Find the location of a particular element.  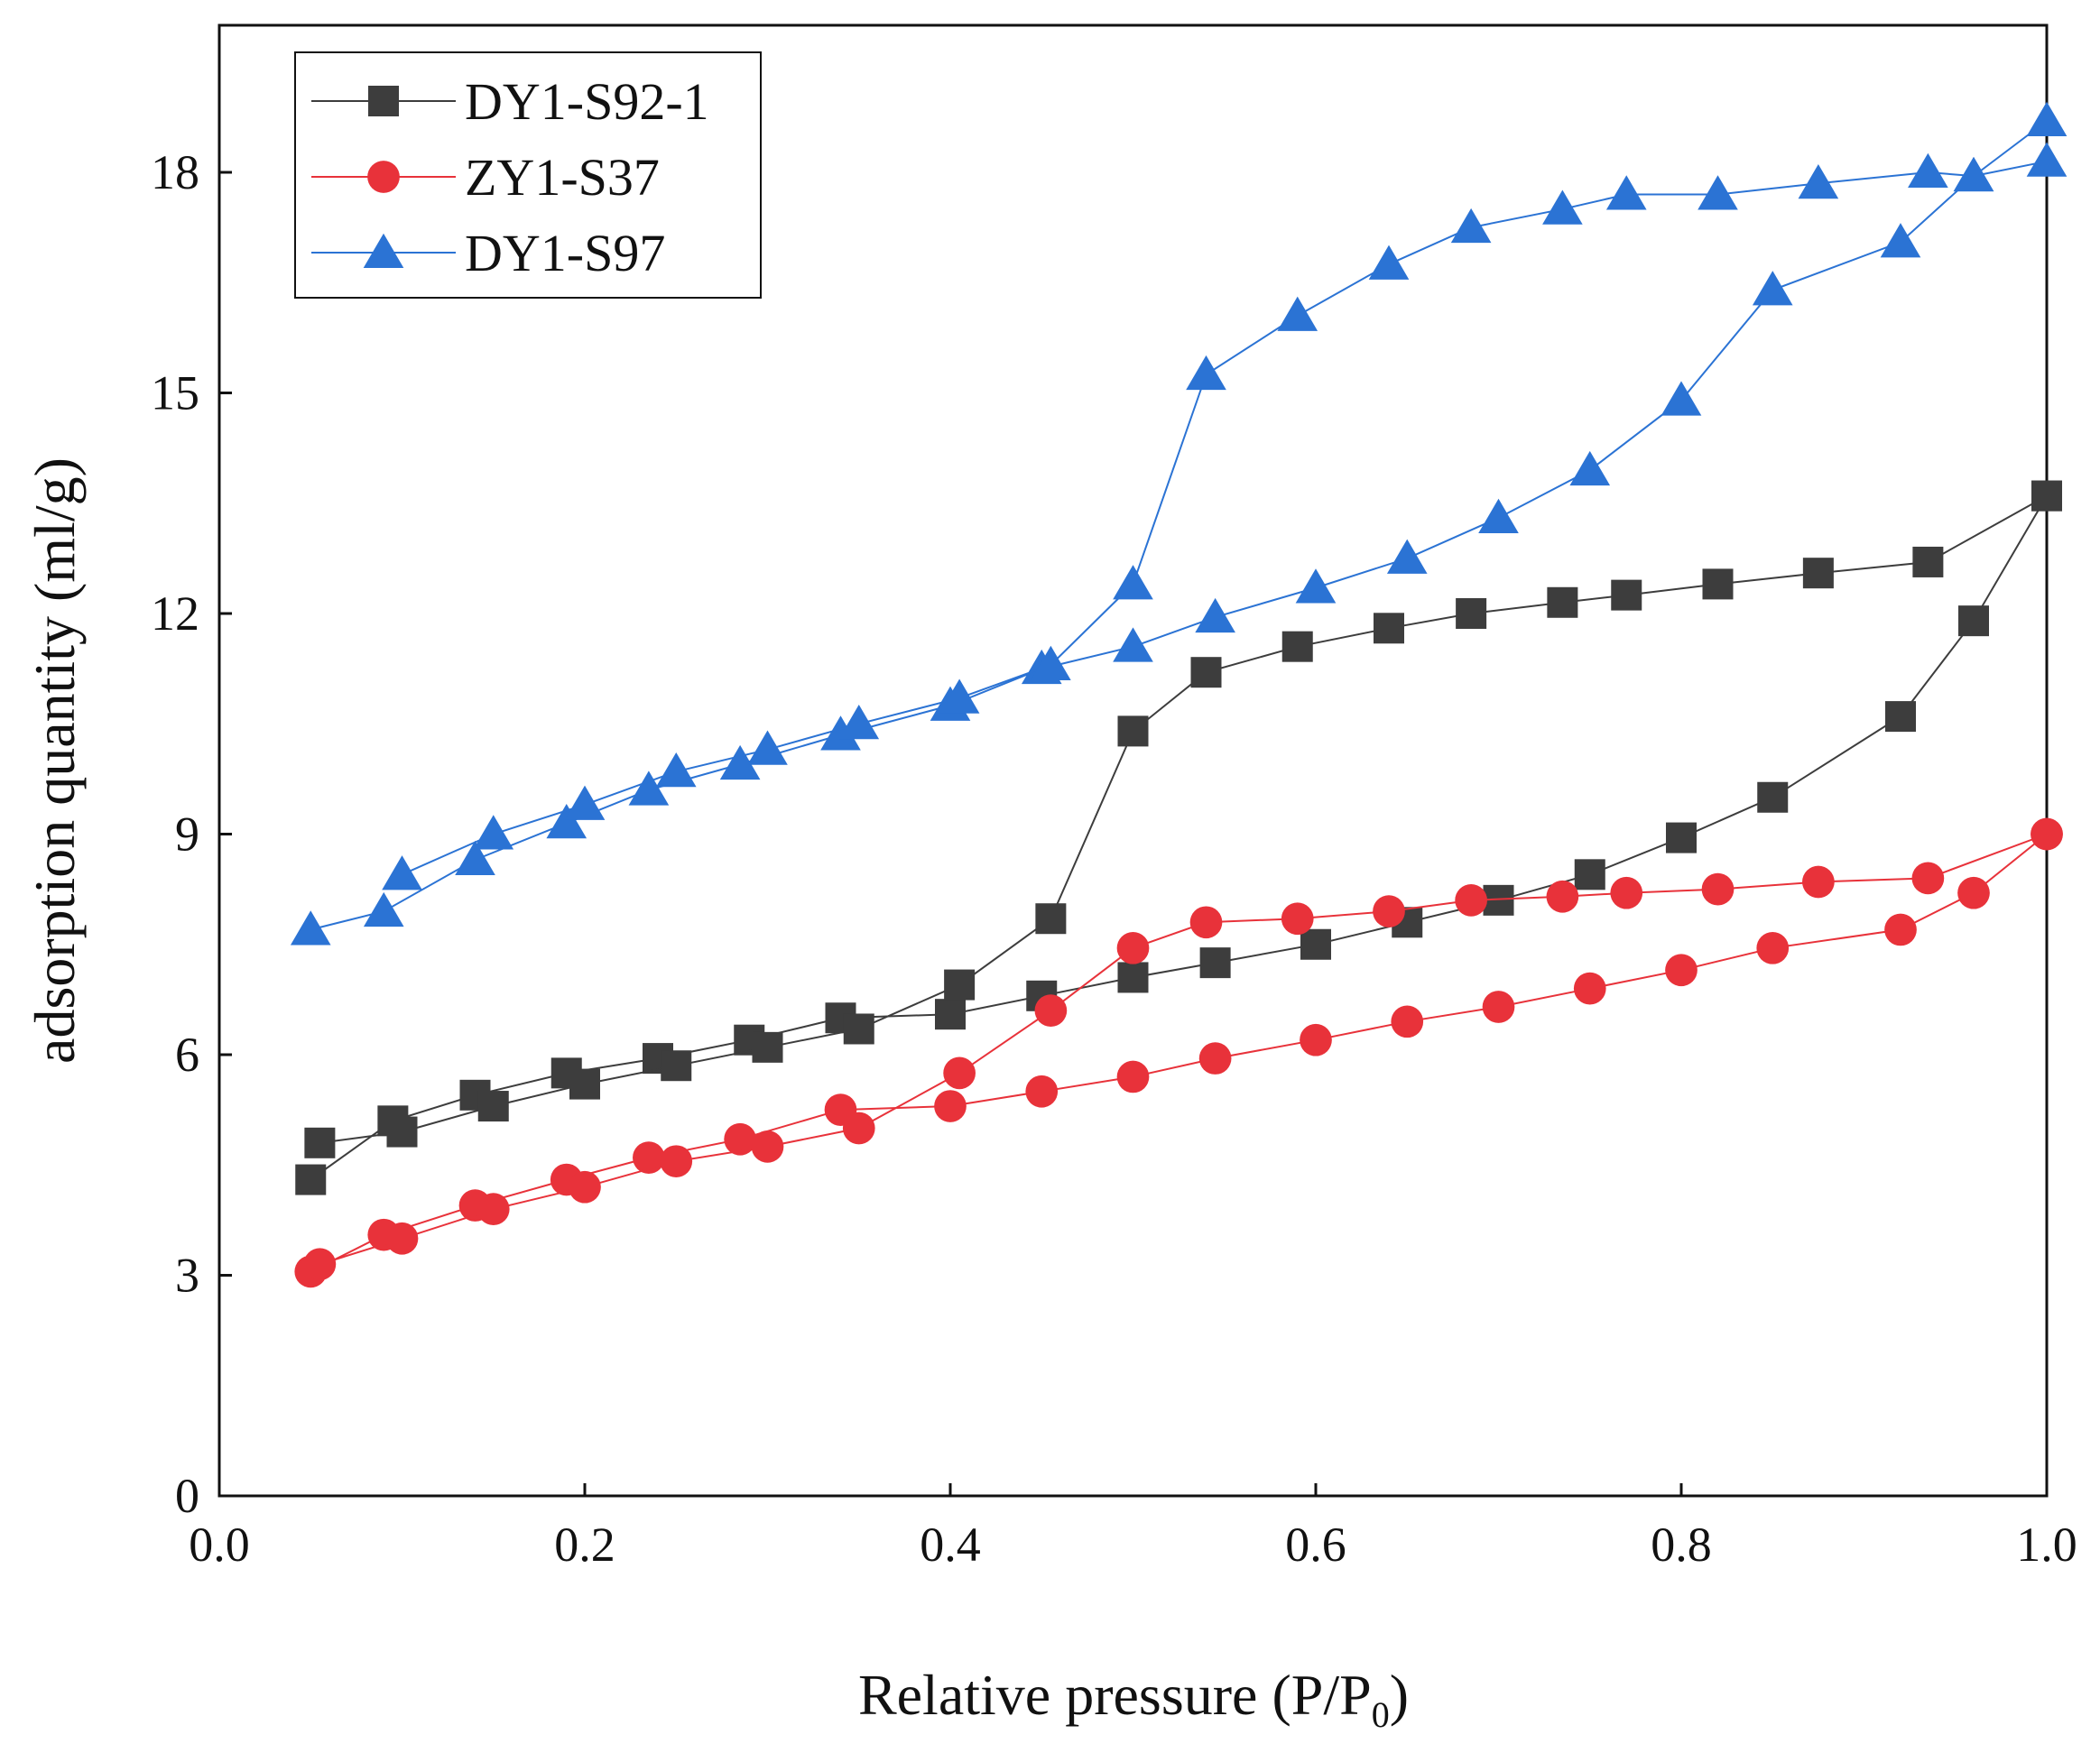

legend-marker-zy1-s37 is located at coordinates (383, 177).